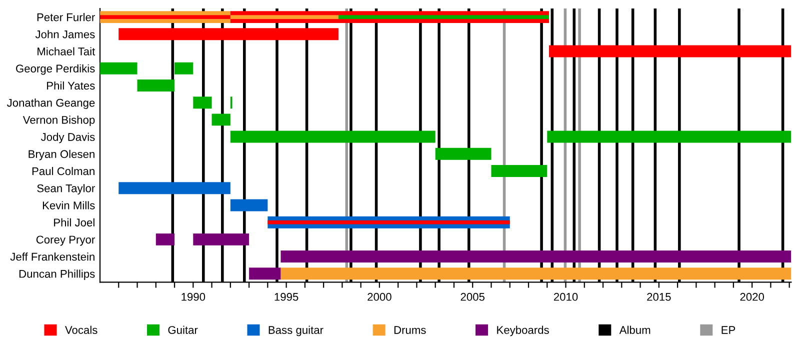 The image size is (800, 340). What do you see at coordinates (472, 296) in the screenshot?
I see `x-tick-label: 2005` at bounding box center [472, 296].